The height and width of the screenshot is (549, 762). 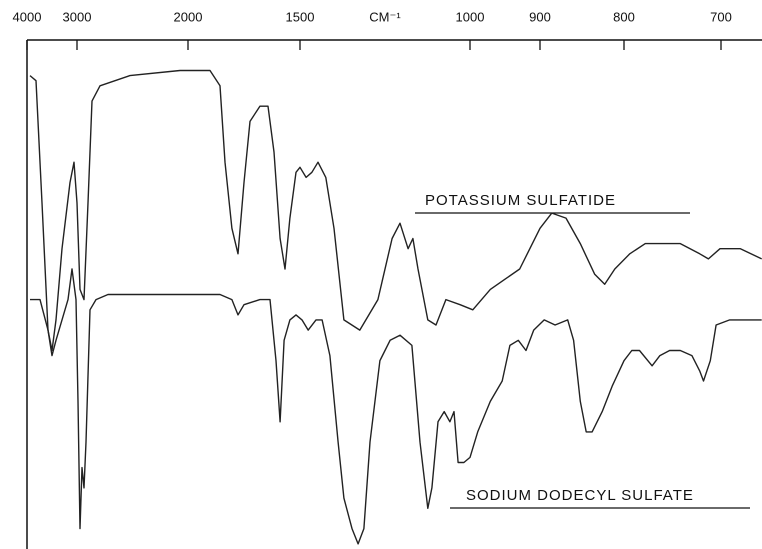 I want to click on annotation: POTASSIUM SULFATIDE, so click(x=520, y=200).